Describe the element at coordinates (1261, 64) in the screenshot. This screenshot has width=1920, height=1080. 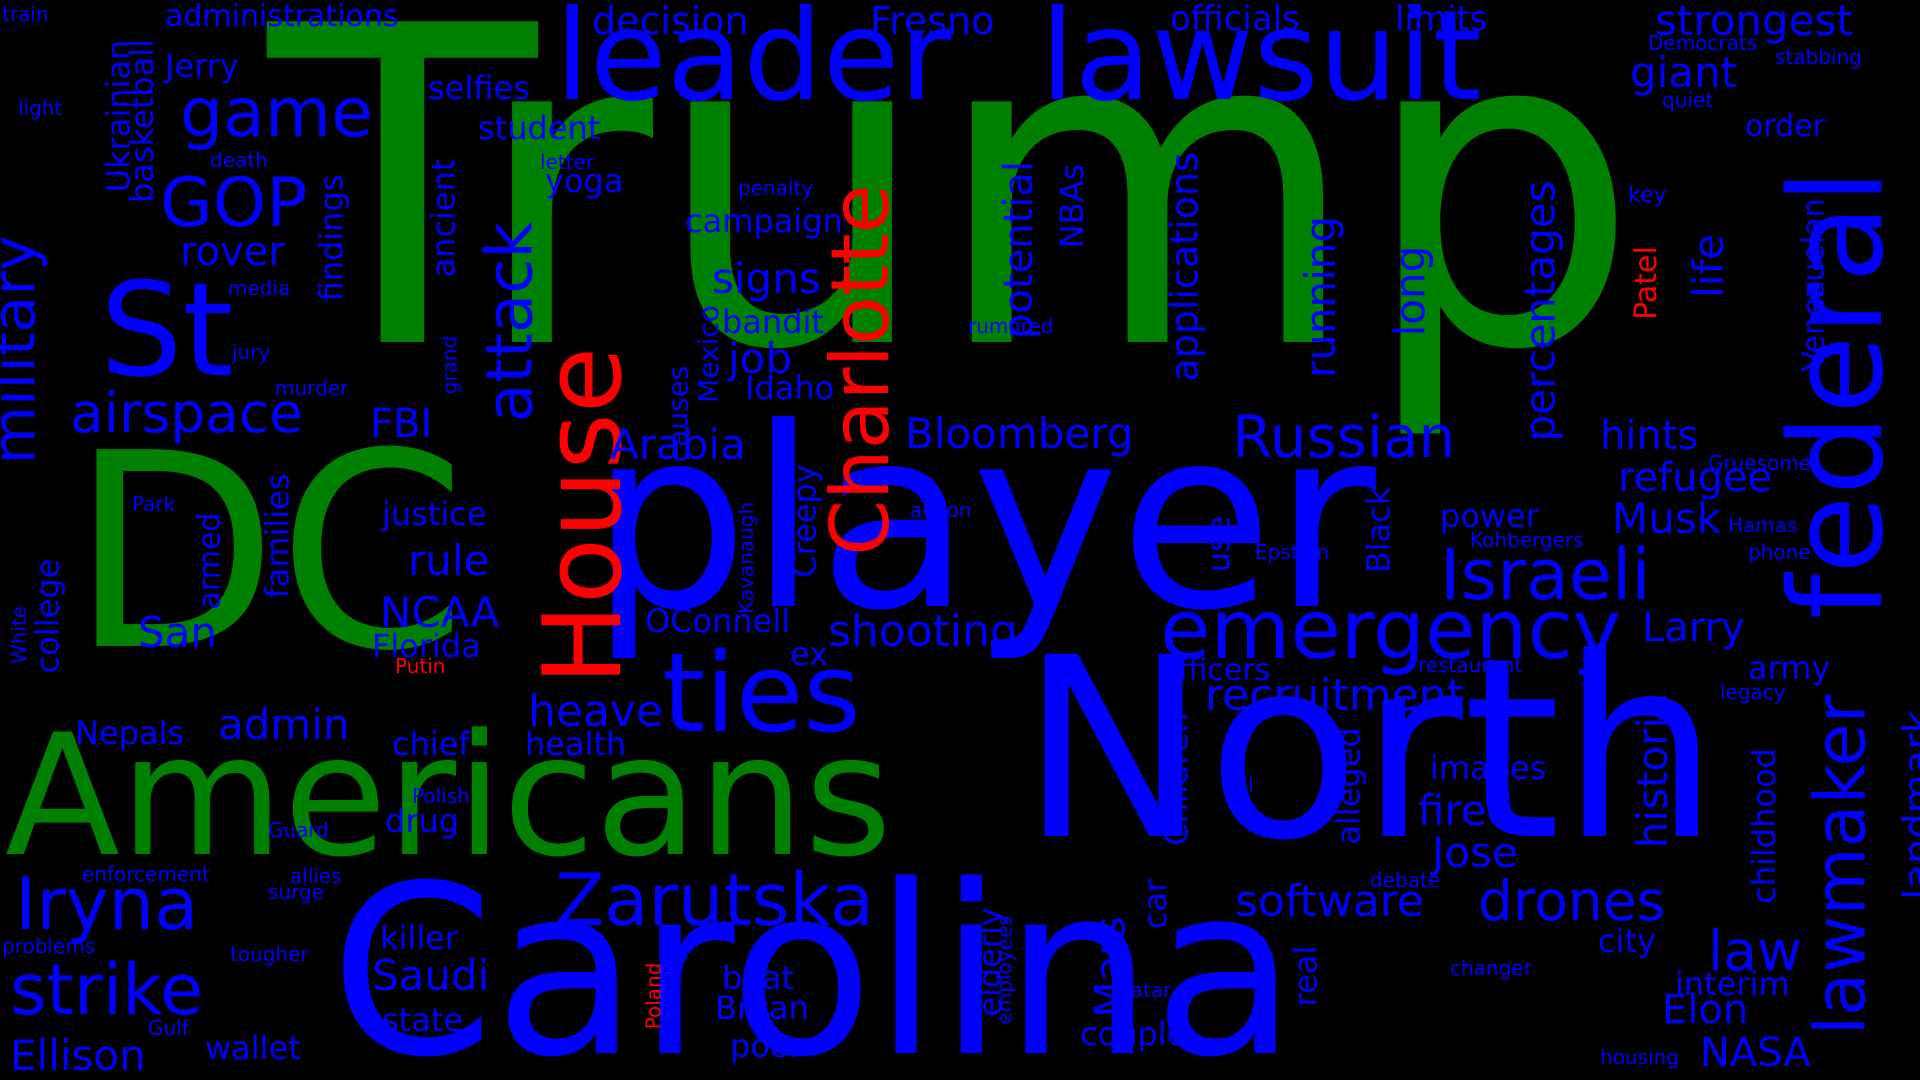
I see `word-lawsuit: lawsuit` at that location.